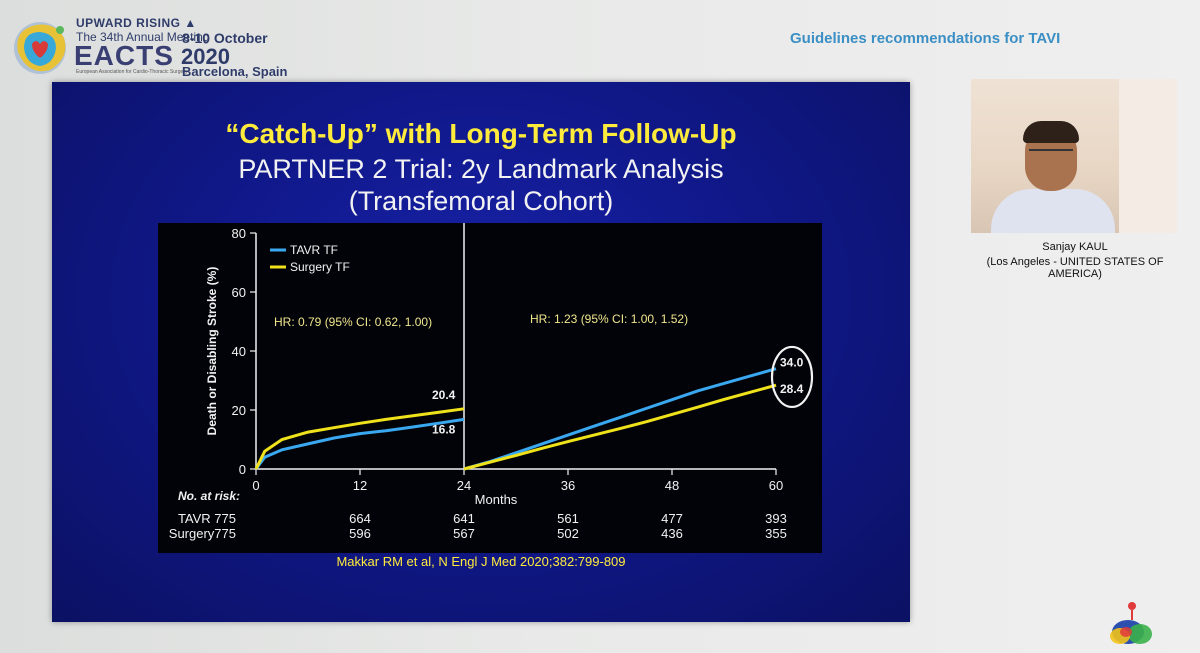 Image resolution: width=1200 pixels, height=653 pixels. I want to click on session-title: Guidelines recommendations for TAVI, so click(925, 38).